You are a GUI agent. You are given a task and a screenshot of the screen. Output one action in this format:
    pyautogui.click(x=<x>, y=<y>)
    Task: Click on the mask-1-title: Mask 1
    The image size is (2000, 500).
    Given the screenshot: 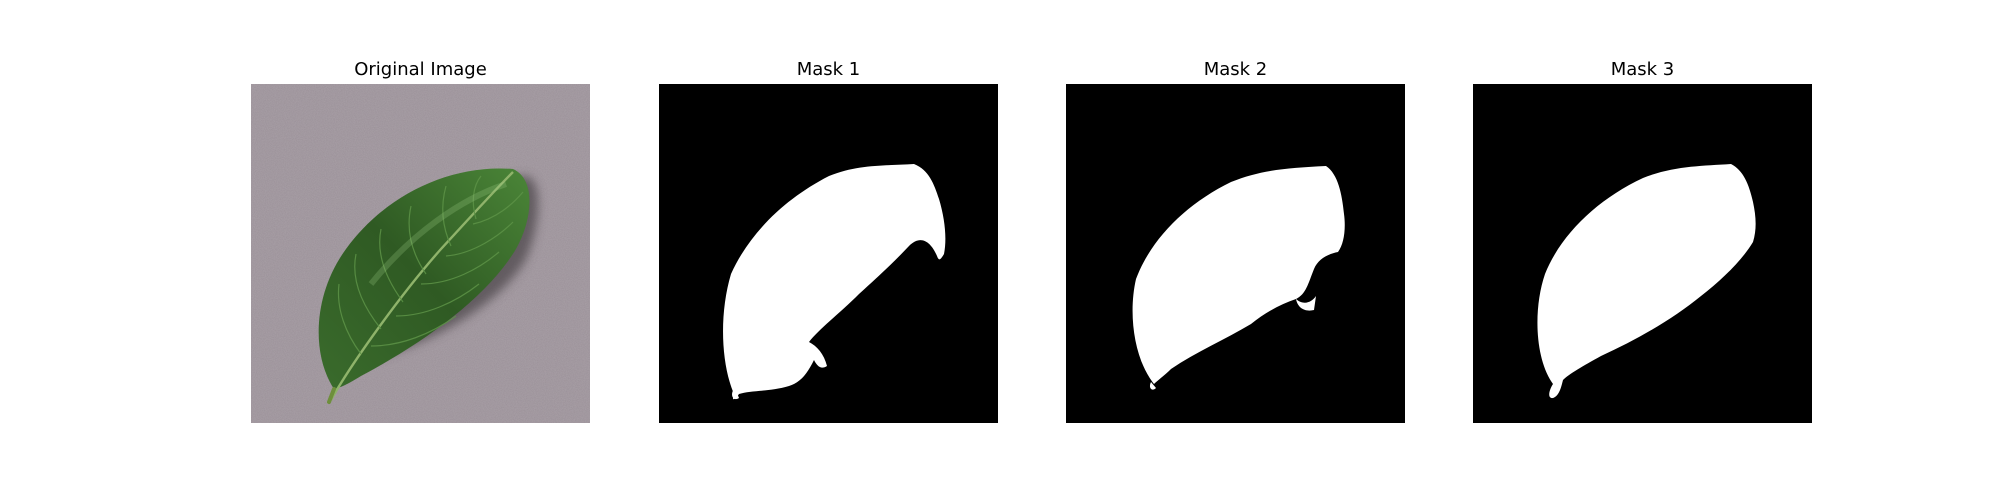 What is the action you would take?
    pyautogui.click(x=828, y=69)
    